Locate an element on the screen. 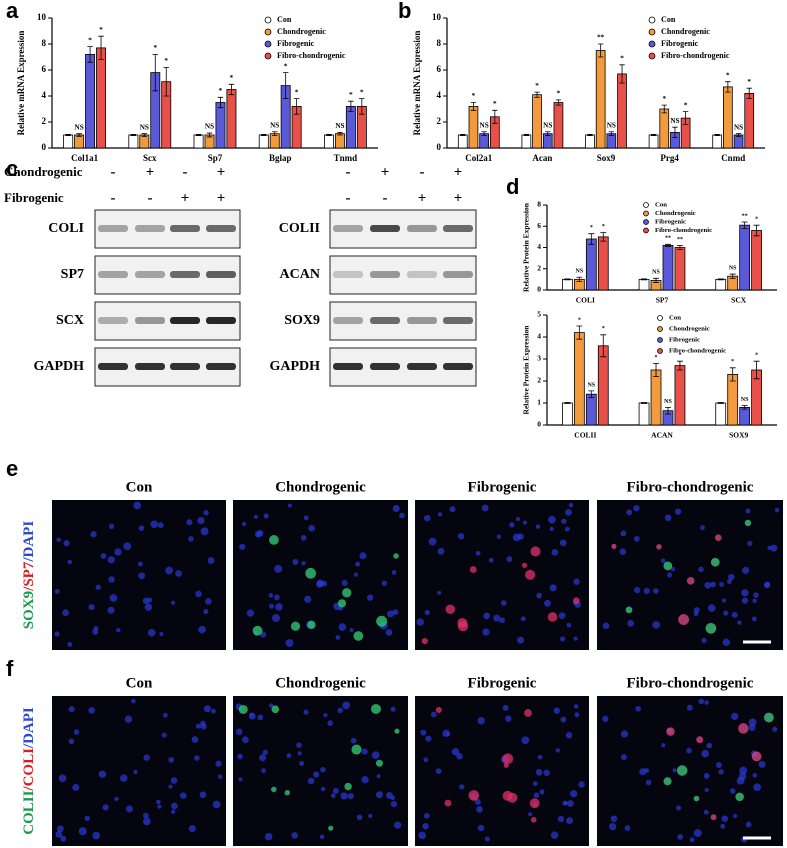  legend-label: Fibrogenic is located at coordinates (684, 340).